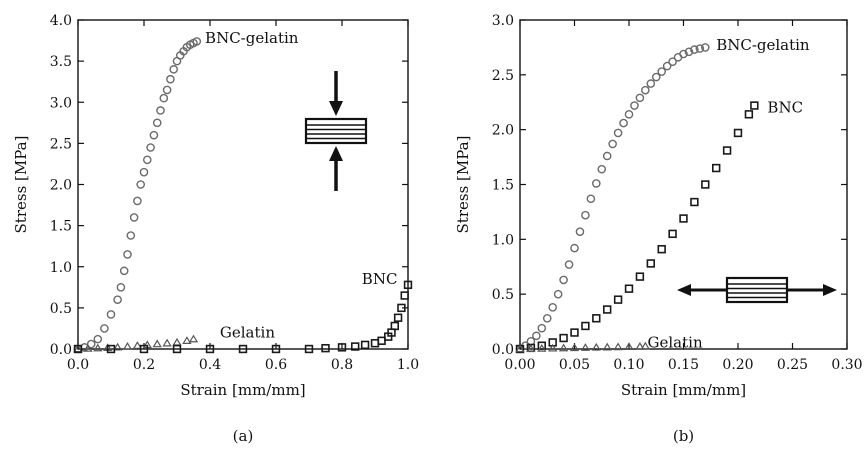 The width and height of the screenshot is (865, 452). Describe the element at coordinates (757, 290) in the screenshot. I see `tension-arrows-icon` at that location.